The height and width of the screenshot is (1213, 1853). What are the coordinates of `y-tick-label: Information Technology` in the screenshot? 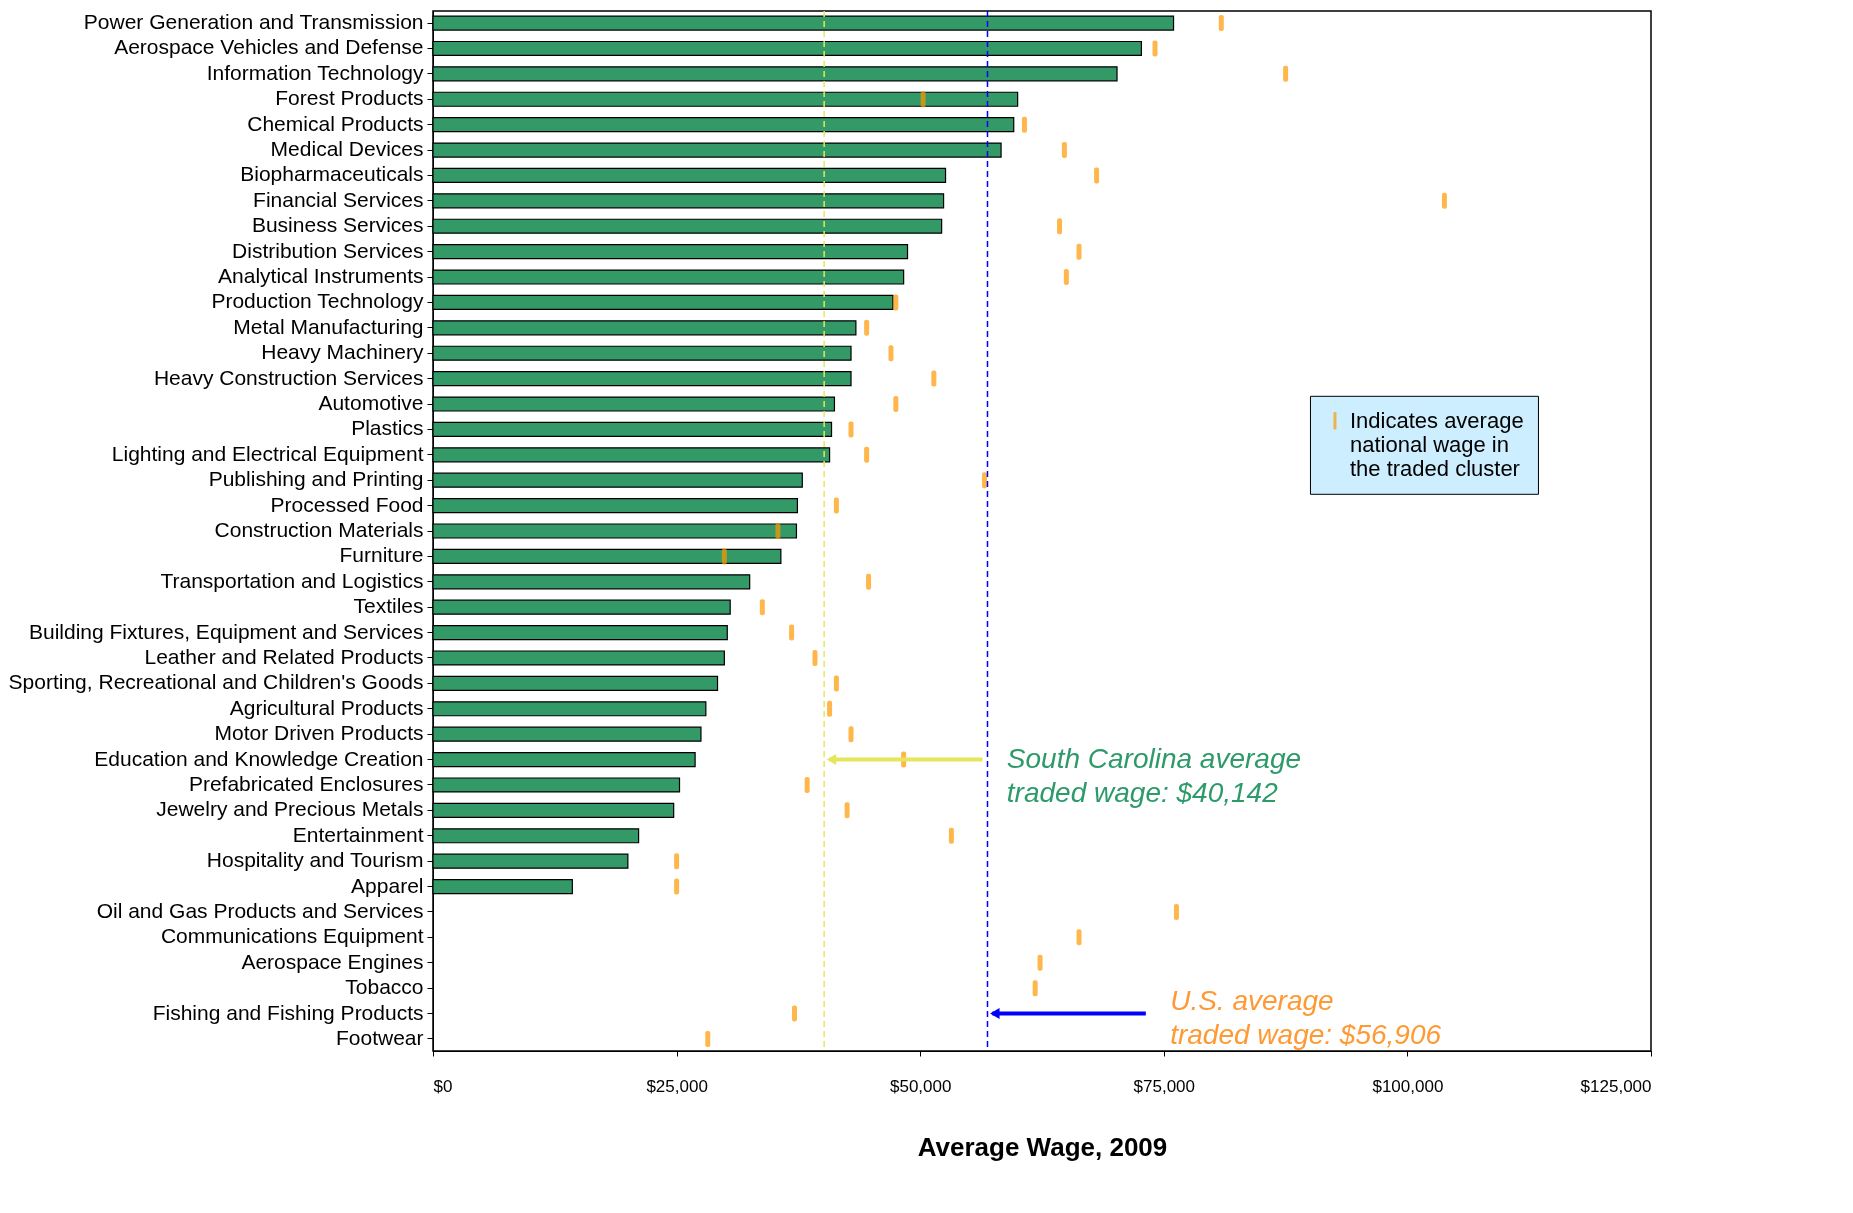 It's located at (315, 72).